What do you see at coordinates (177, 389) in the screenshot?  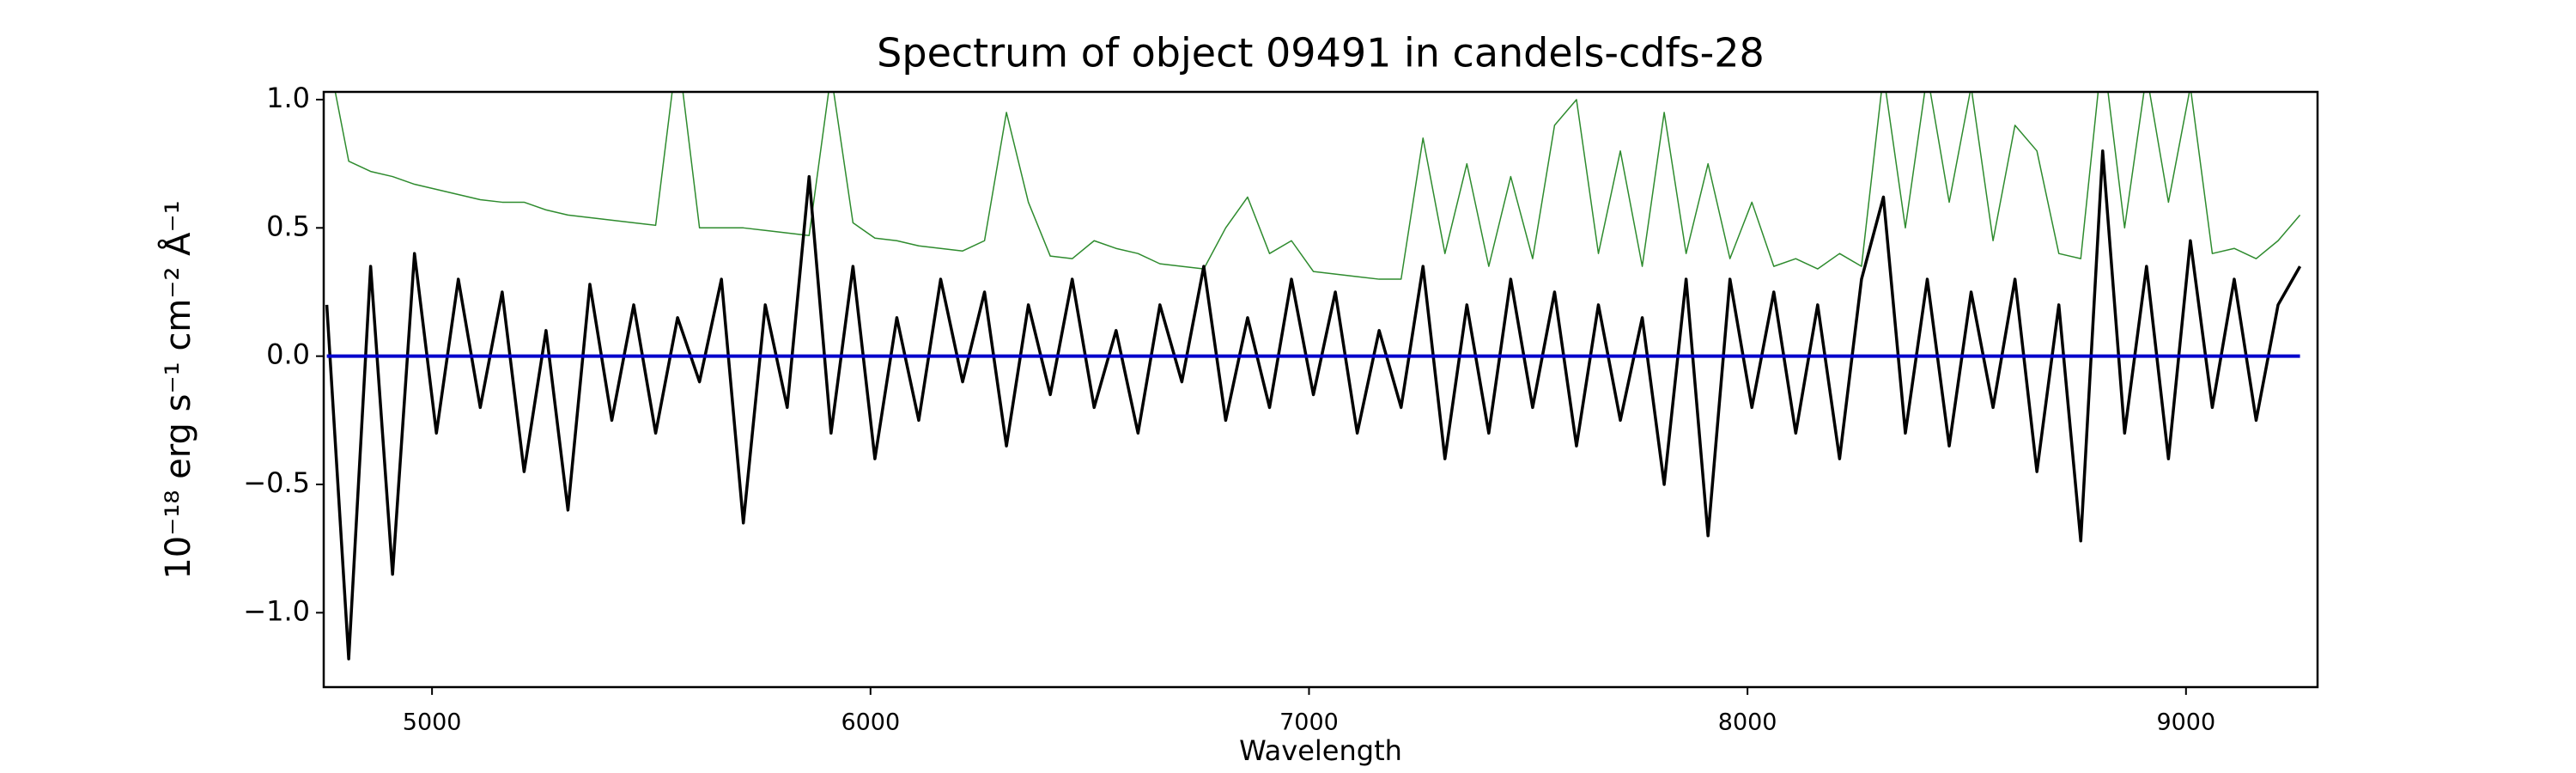 I see `y-axis-label: 10⁻¹⁸ erg s⁻¹ cm⁻² Å⁻¹` at bounding box center [177, 389].